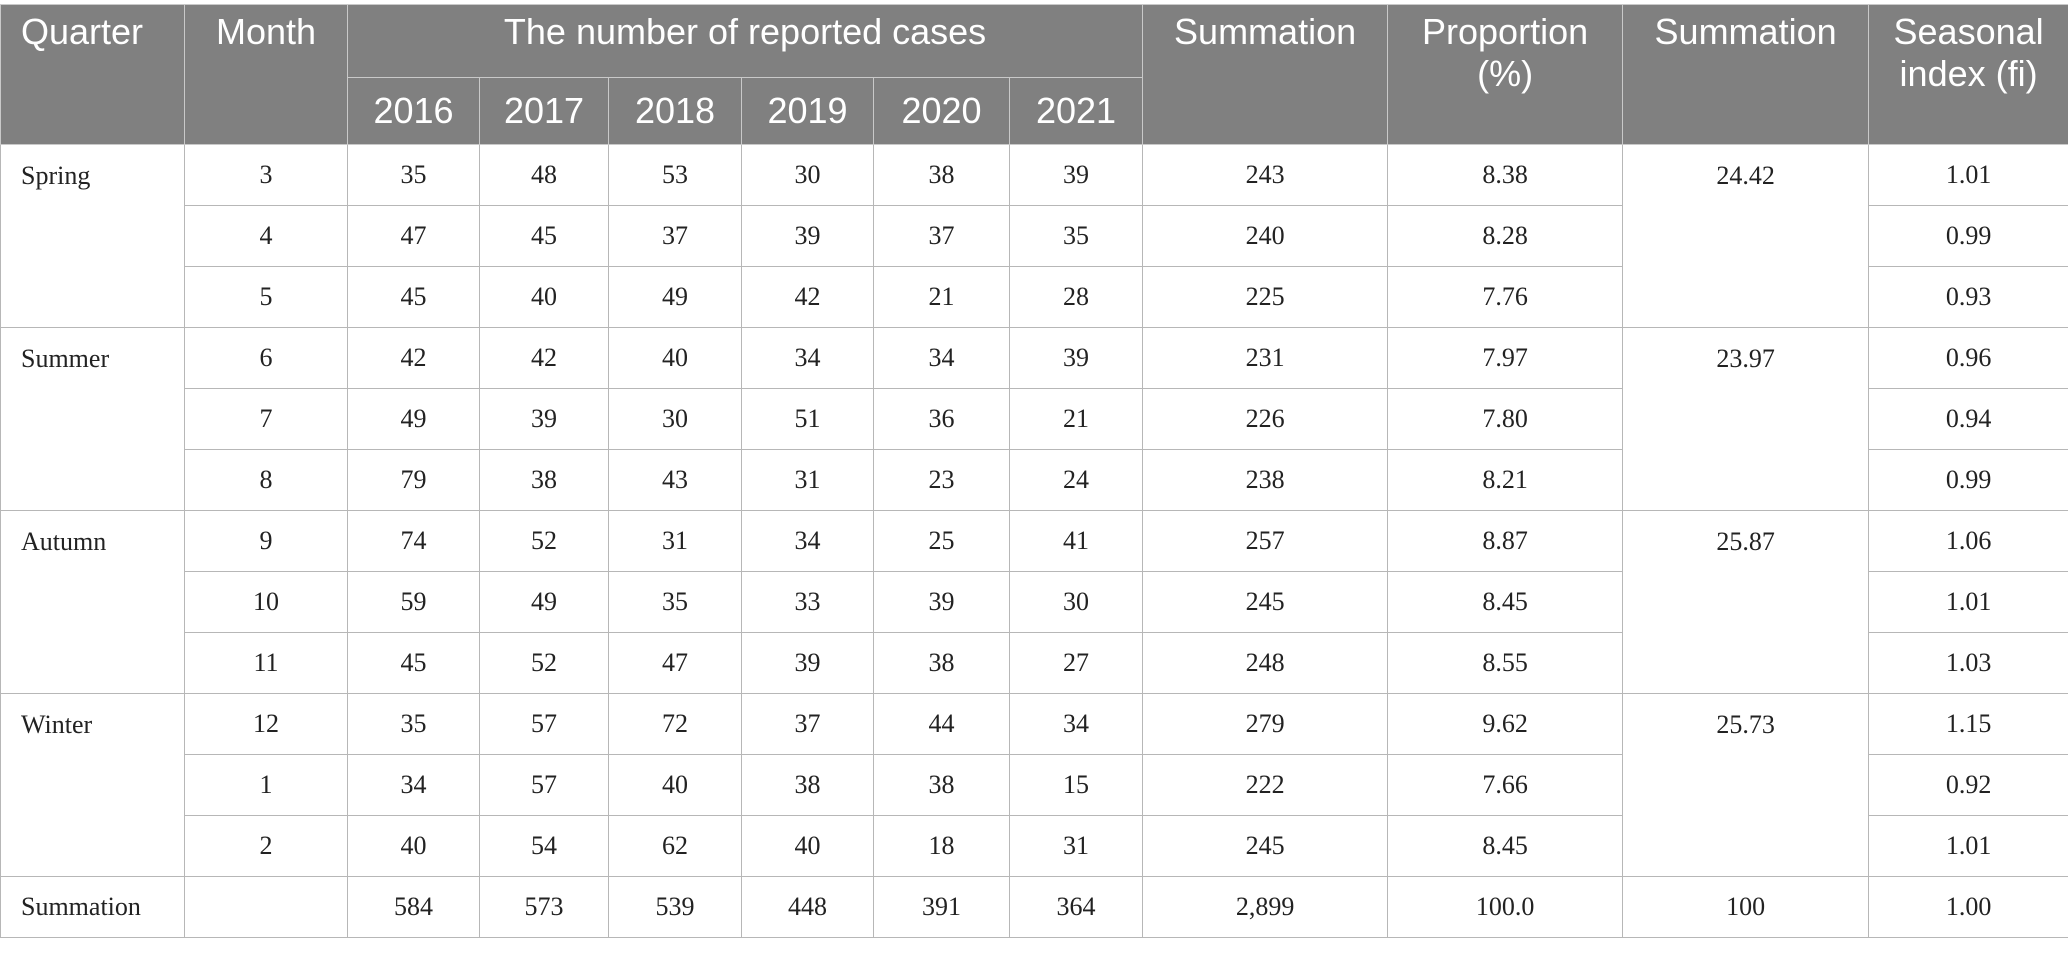 The width and height of the screenshot is (2068, 954). Describe the element at coordinates (413, 480) in the screenshot. I see `case-count-cell: 79` at that location.